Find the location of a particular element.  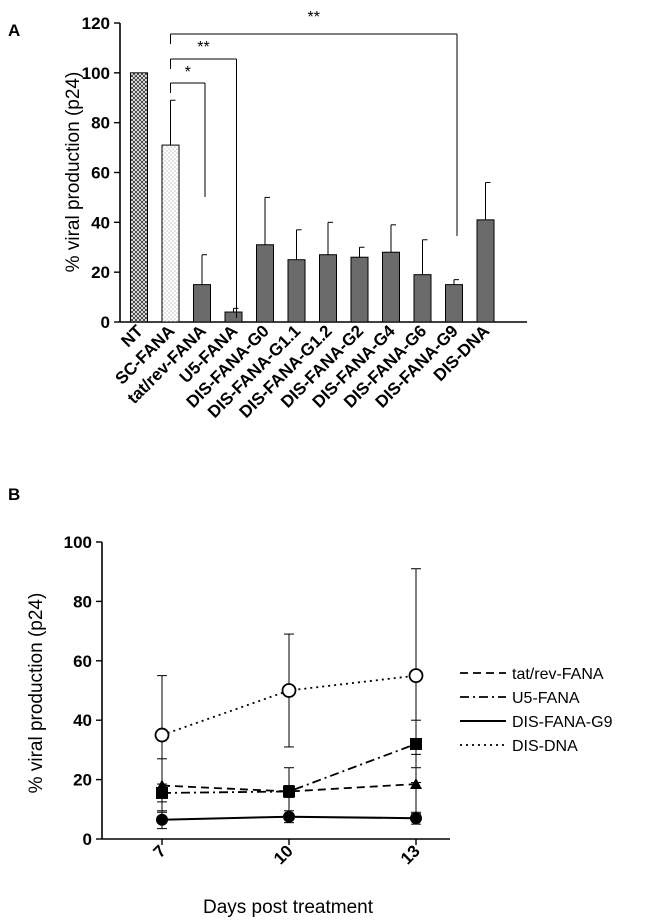

panel-a-significance: ***** is located at coordinates (314, 163).